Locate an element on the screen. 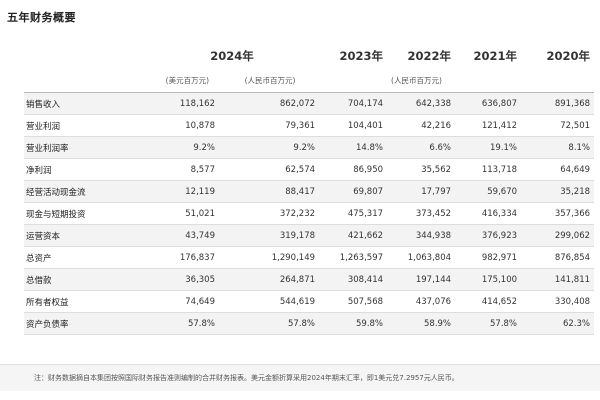 The image size is (600, 400). cell-2023: 308,414 is located at coordinates (353, 279).